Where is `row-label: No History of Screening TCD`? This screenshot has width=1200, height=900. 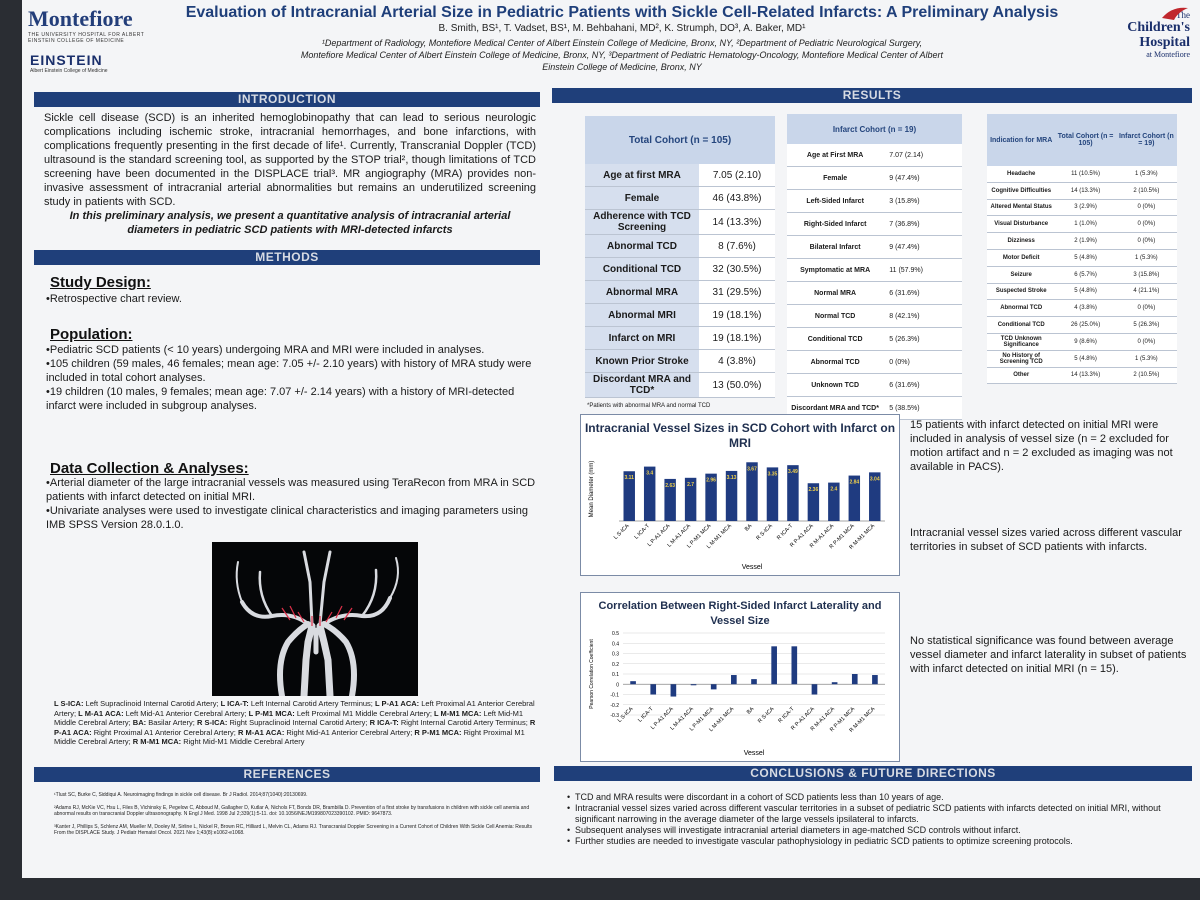
row-label: No History of Screening TCD is located at coordinates (1021, 359).